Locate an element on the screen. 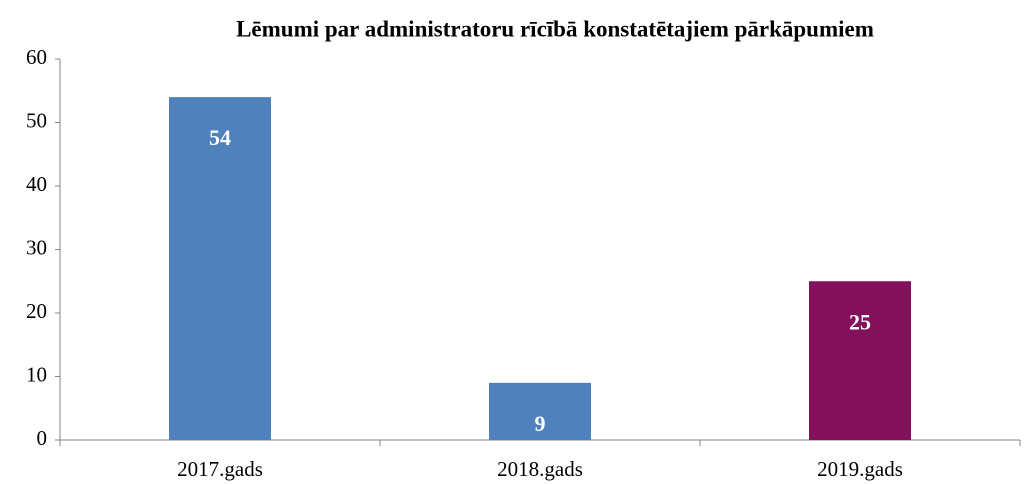  x-tick-label: 2019.gads is located at coordinates (860, 469).